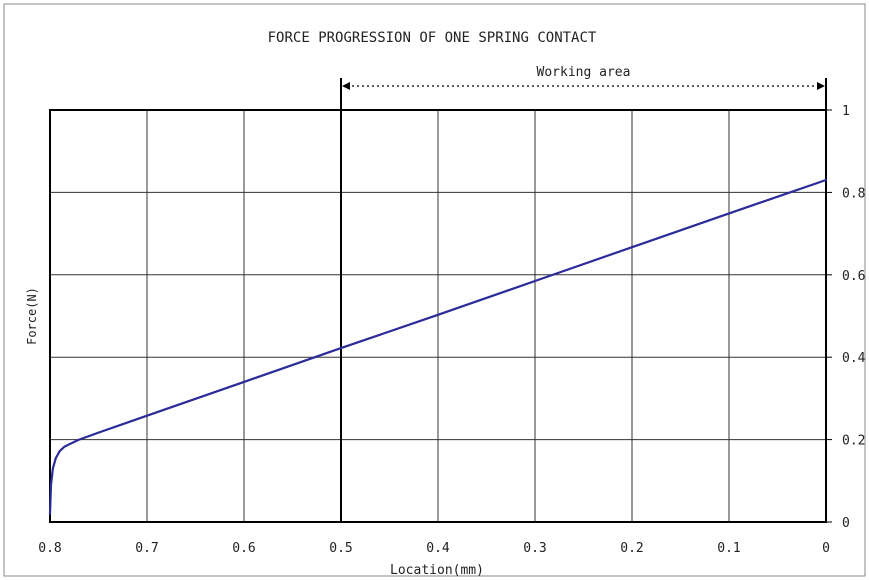 This screenshot has width=869, height=580. I want to click on y-axis-label: Force(N), so click(32, 316).